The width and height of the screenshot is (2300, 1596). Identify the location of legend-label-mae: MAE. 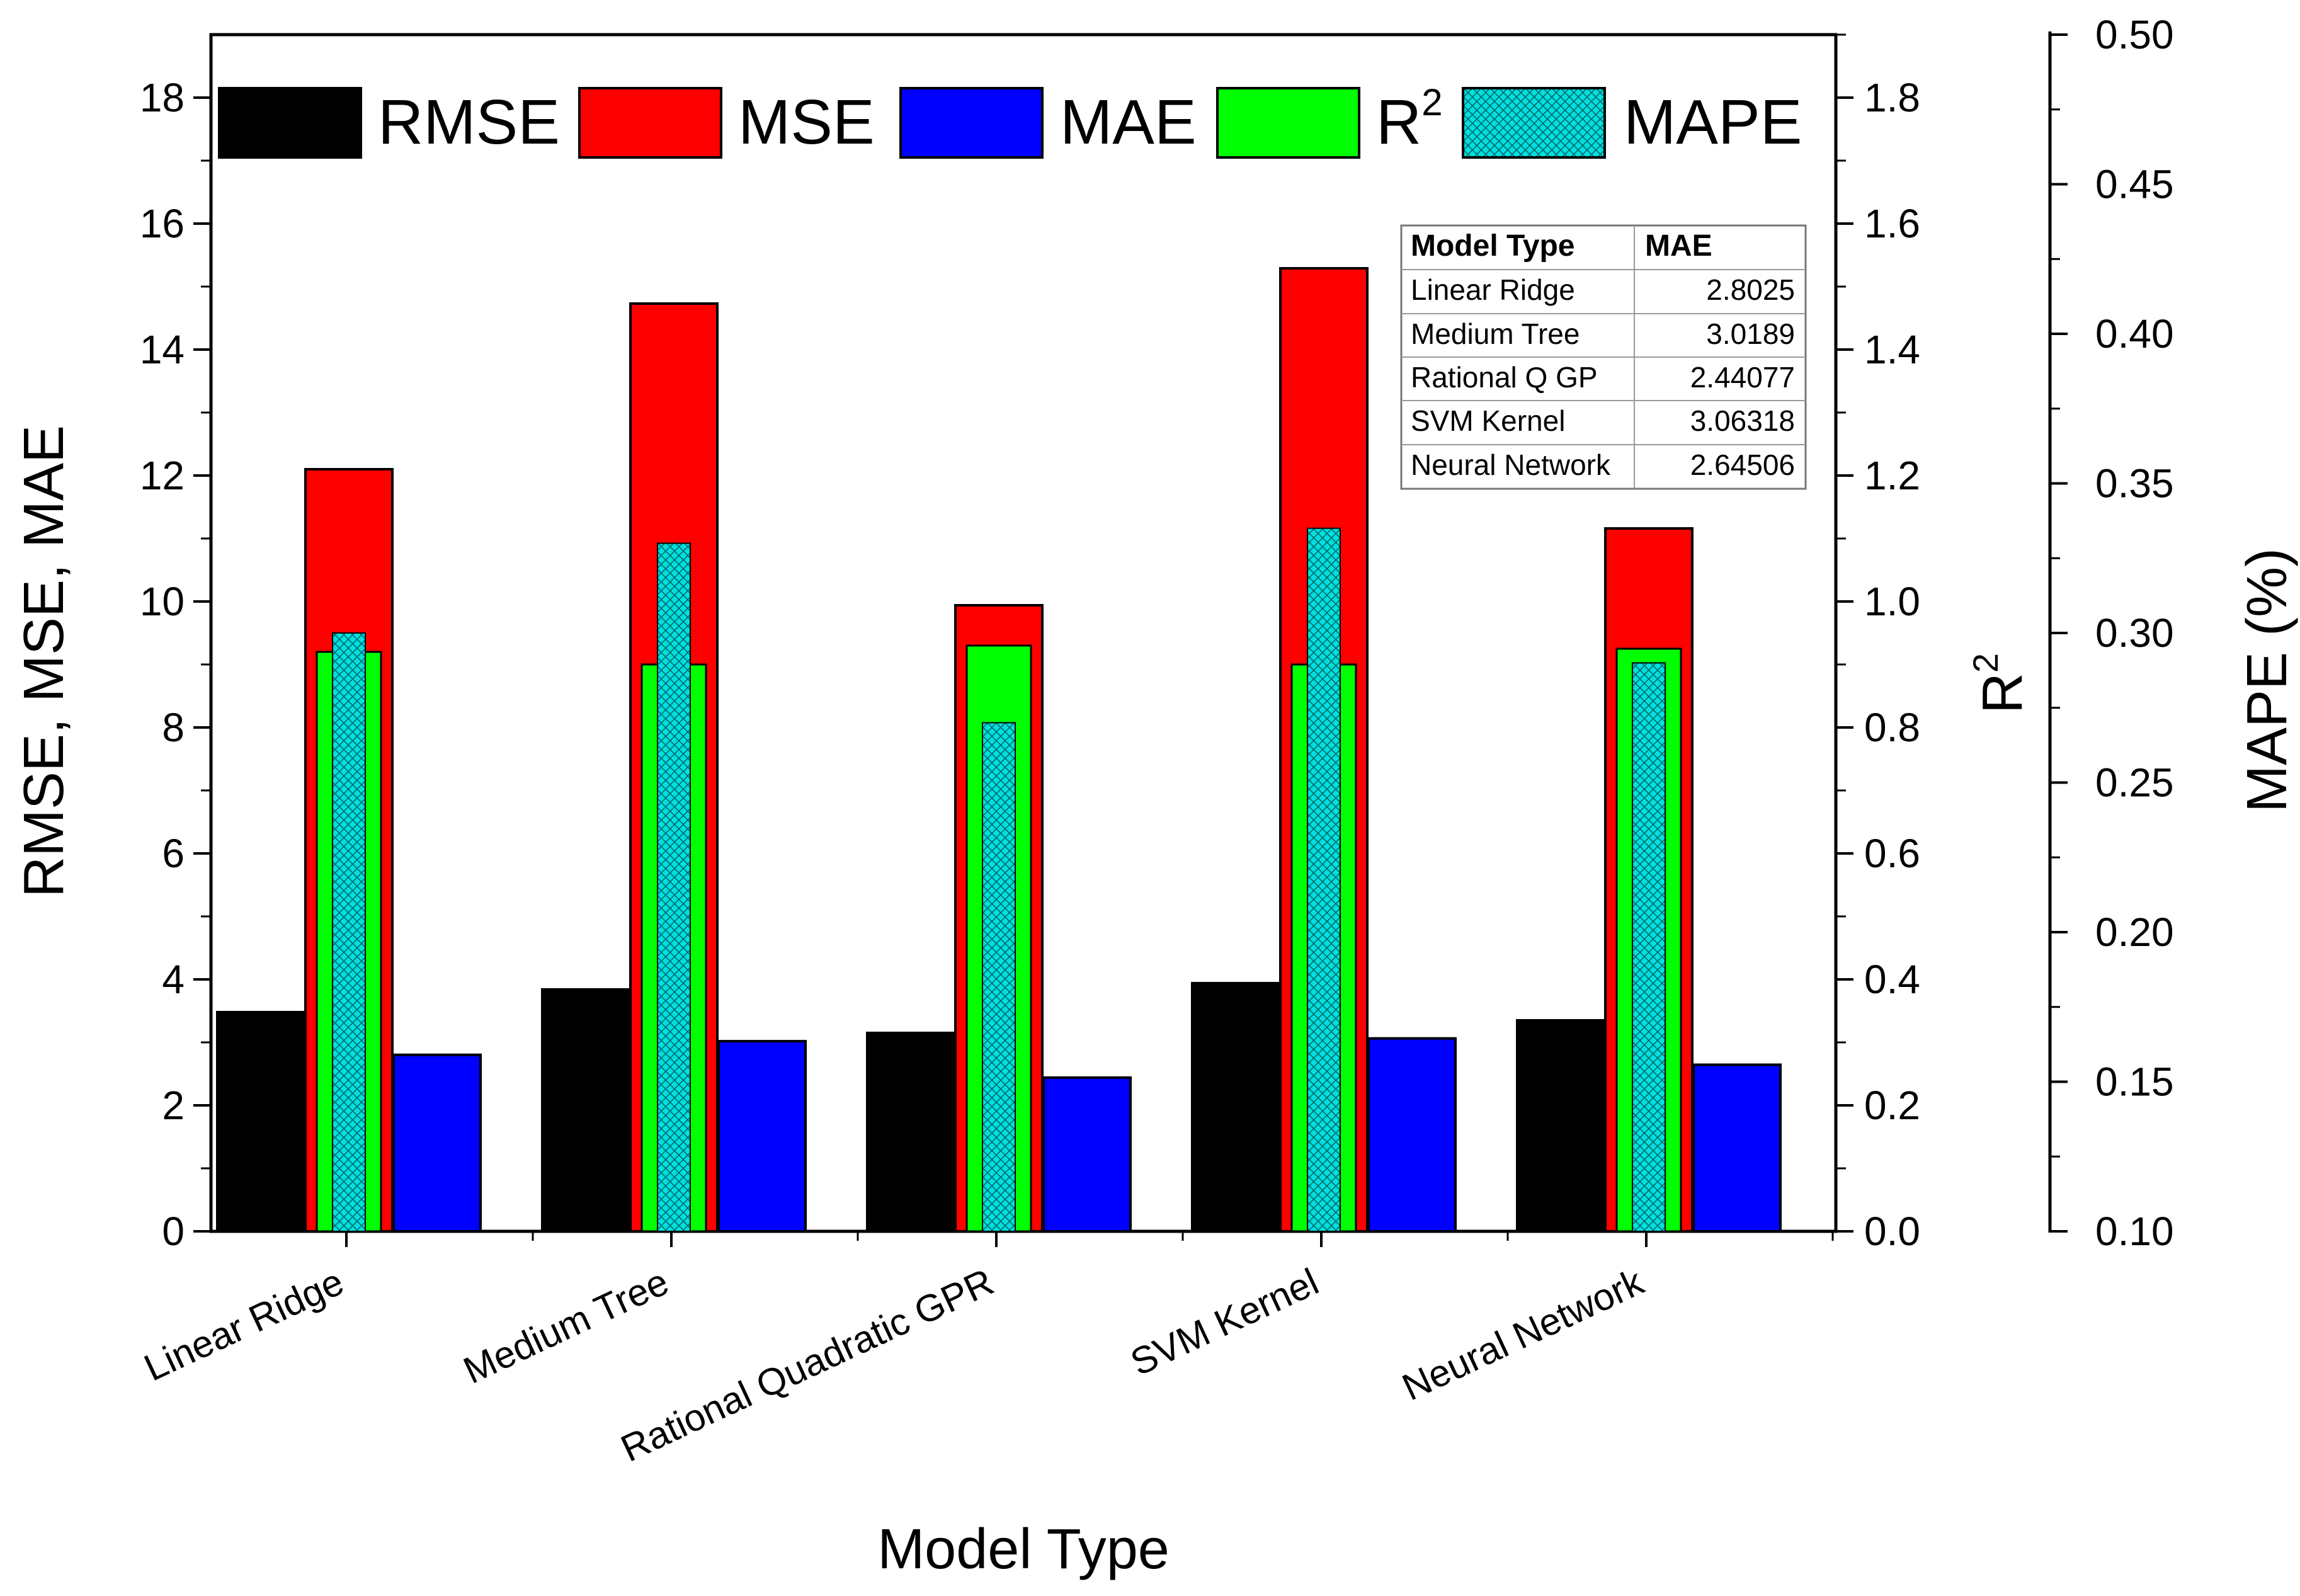
(1128, 122).